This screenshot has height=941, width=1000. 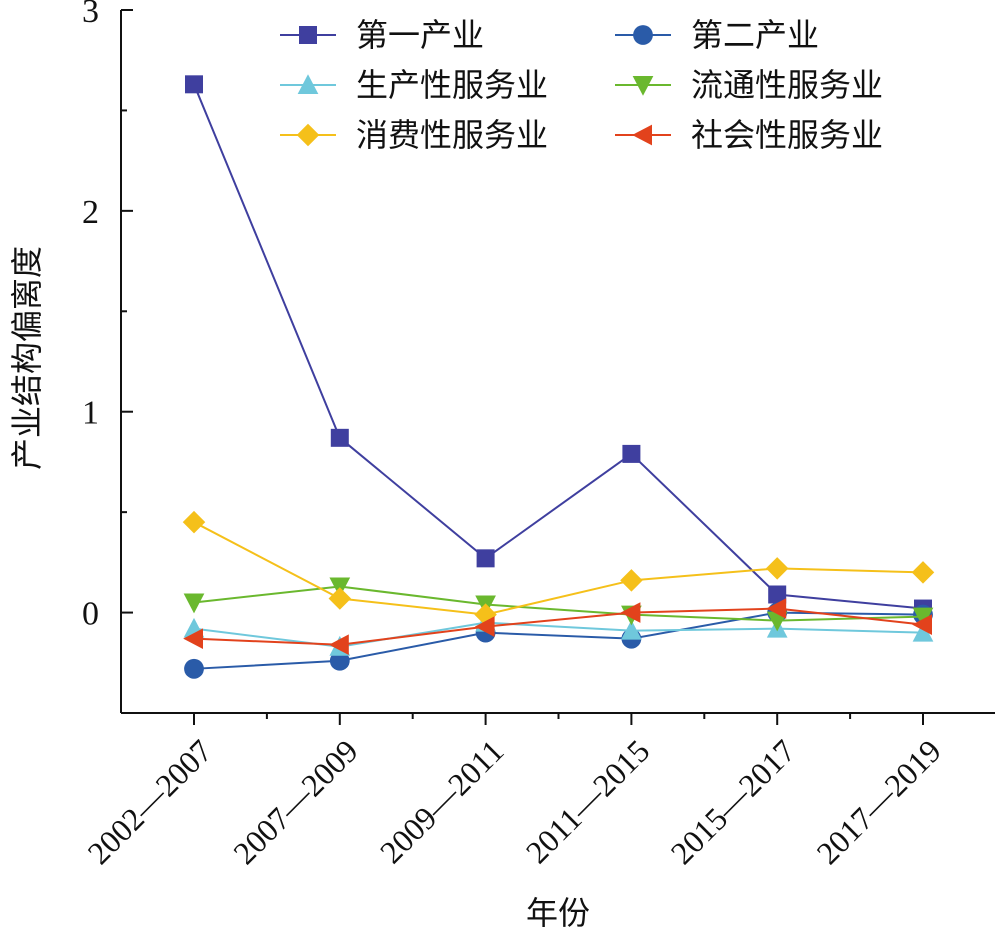 I want to click on legend-label: 第一产业, so click(x=420, y=35).